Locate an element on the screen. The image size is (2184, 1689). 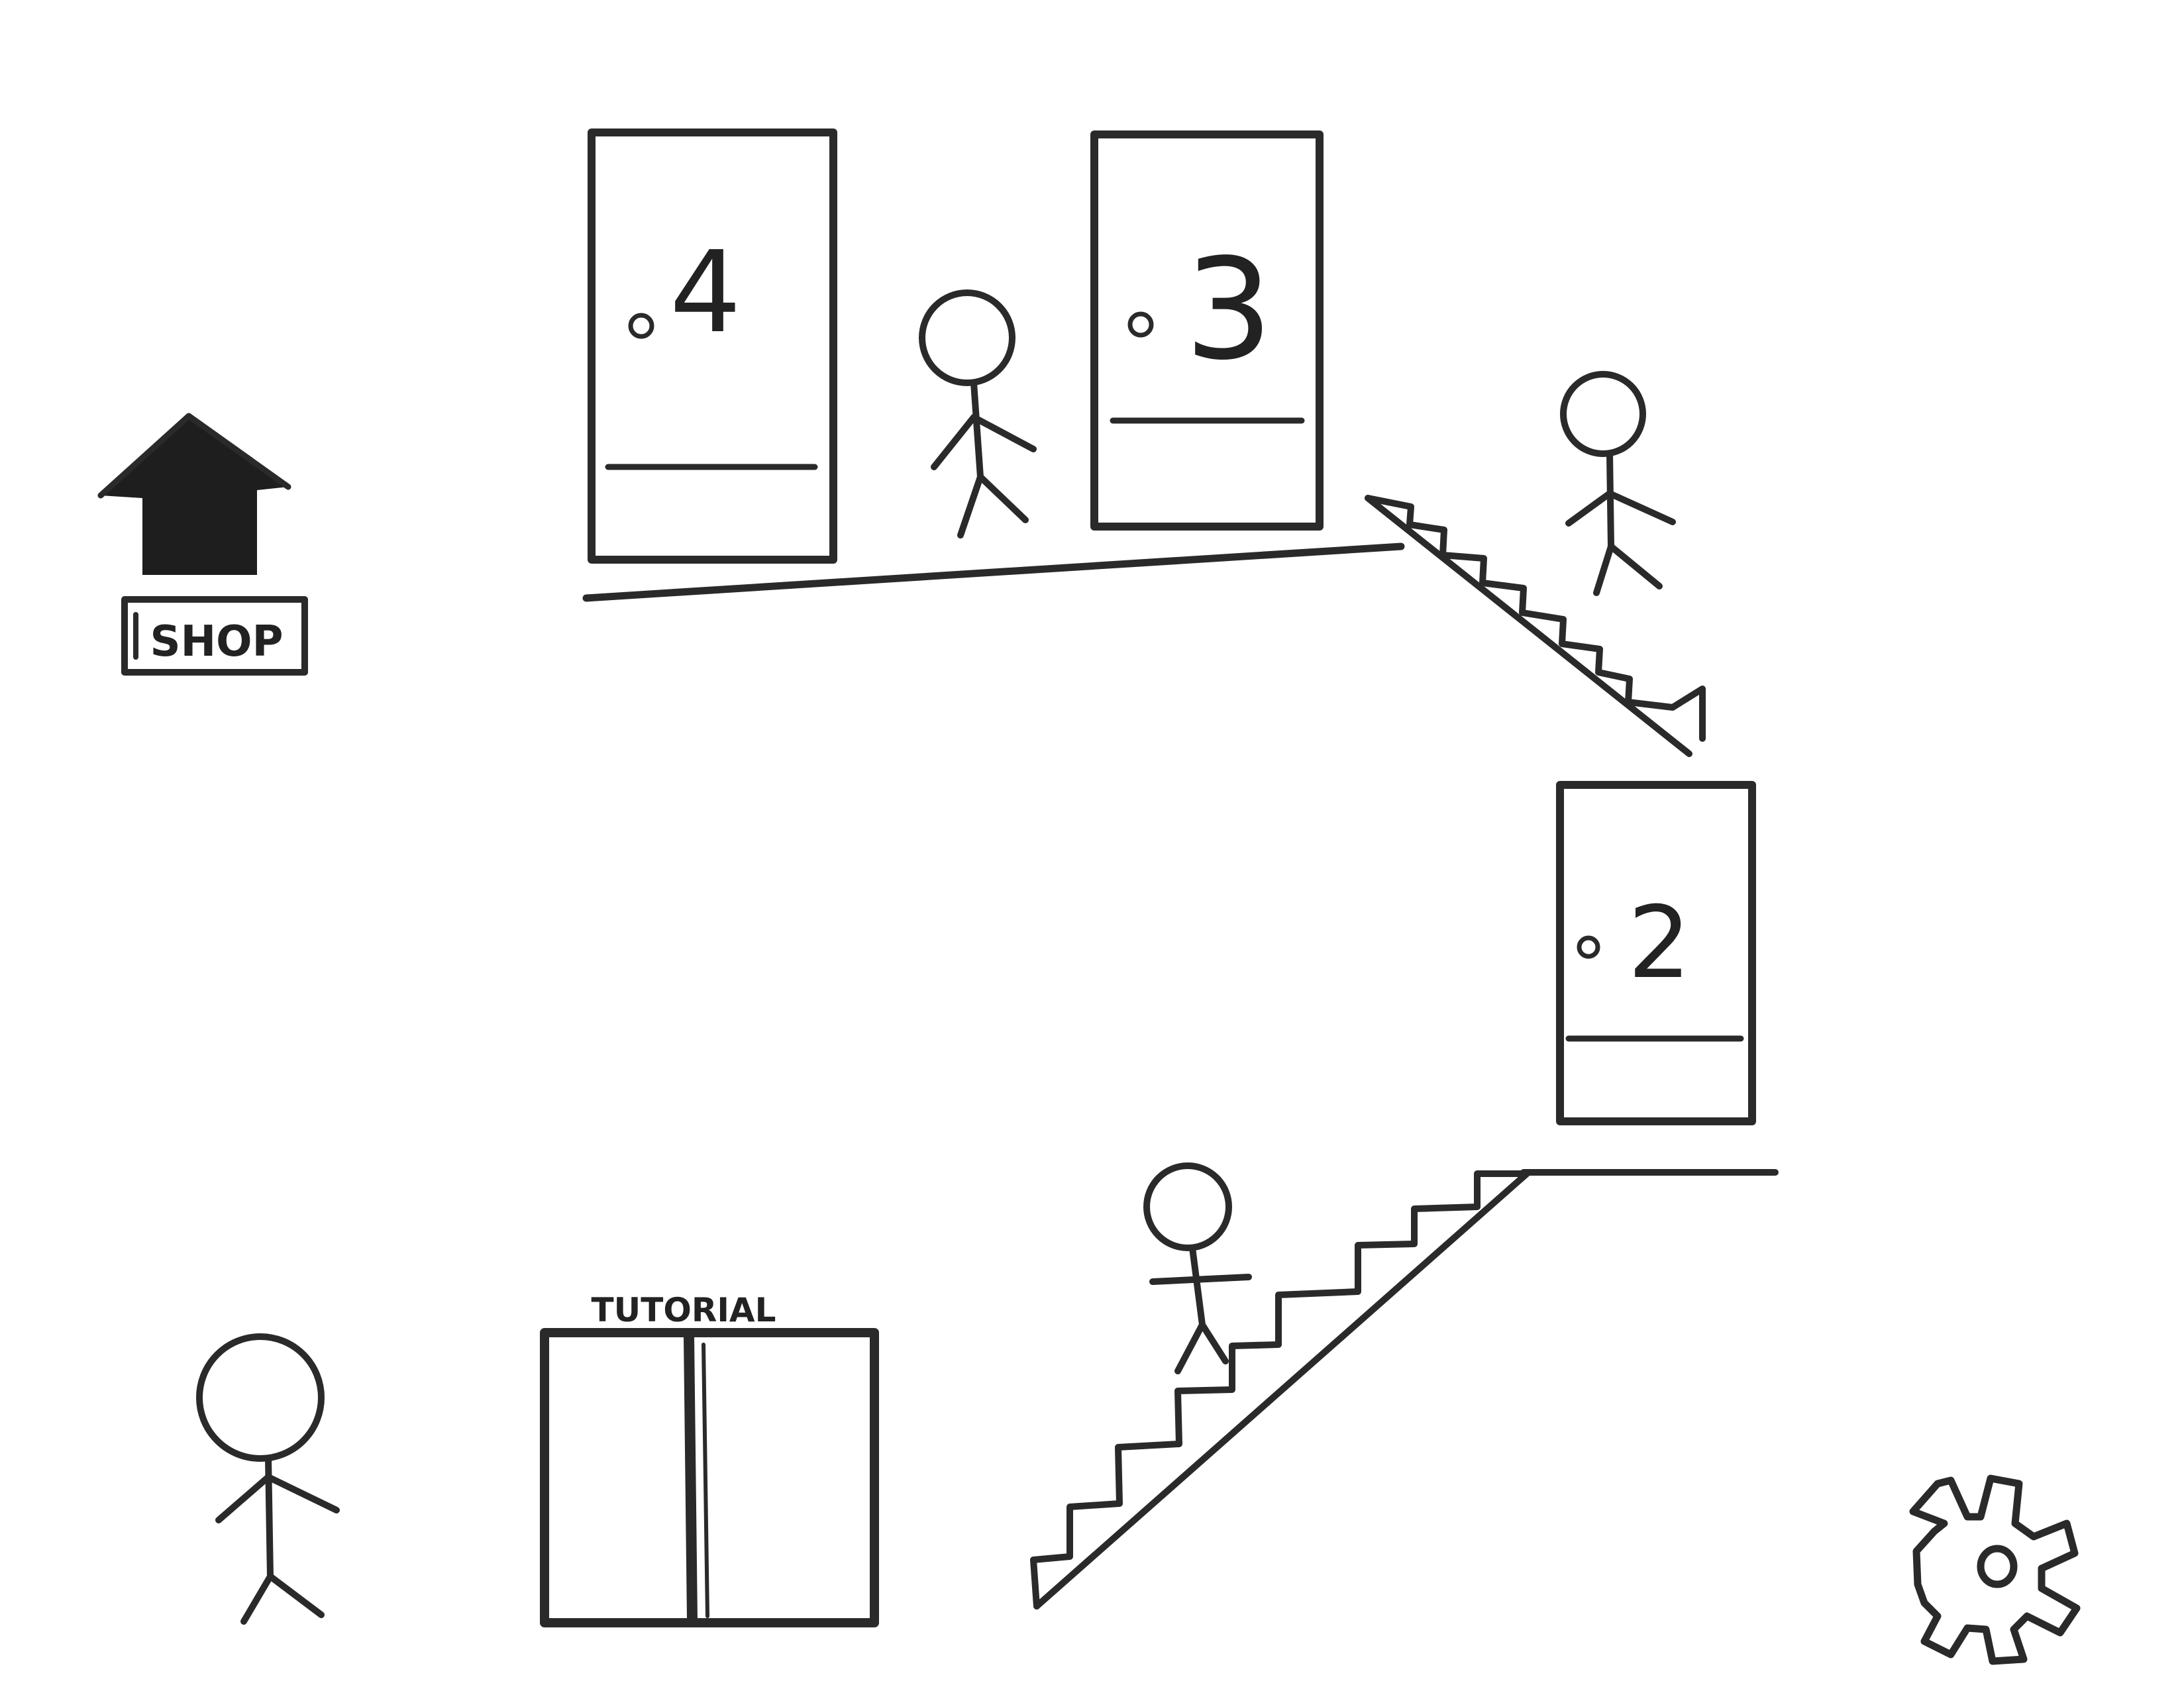
shop-label: SHOP is located at coordinates (217, 641).